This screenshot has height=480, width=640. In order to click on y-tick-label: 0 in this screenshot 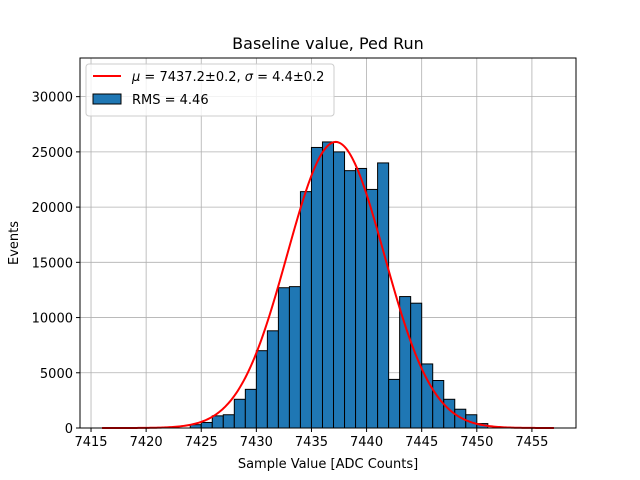, I will do `click(69, 429)`.